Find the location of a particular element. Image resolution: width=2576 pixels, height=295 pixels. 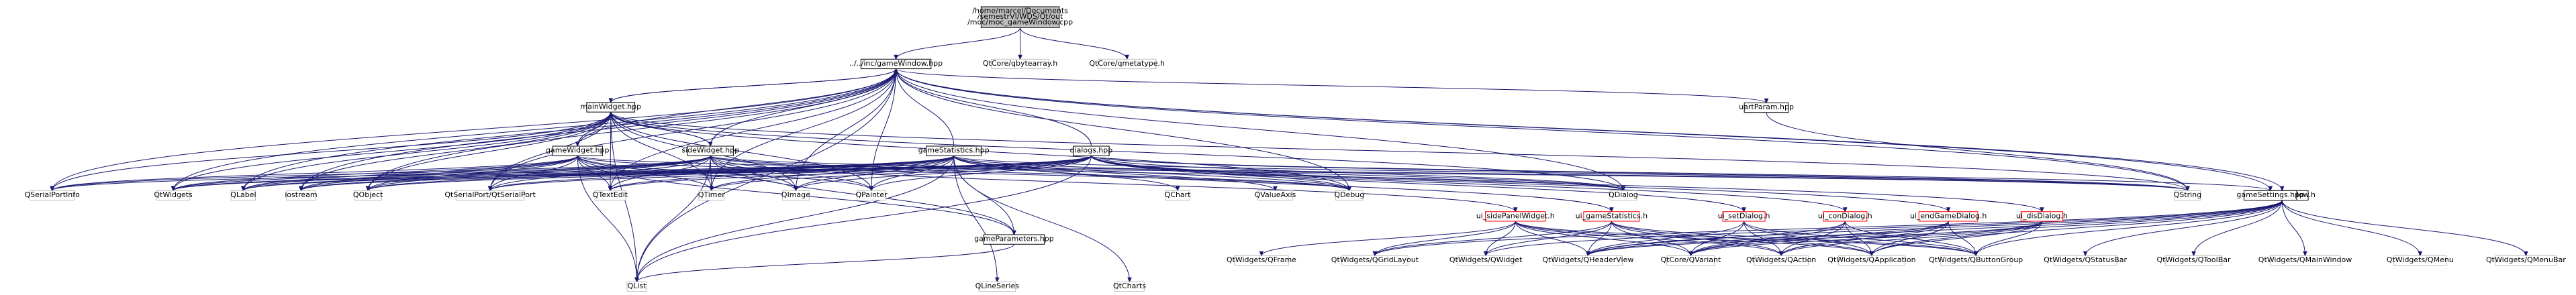

node-label: sideWidget.hpp is located at coordinates (710, 150).